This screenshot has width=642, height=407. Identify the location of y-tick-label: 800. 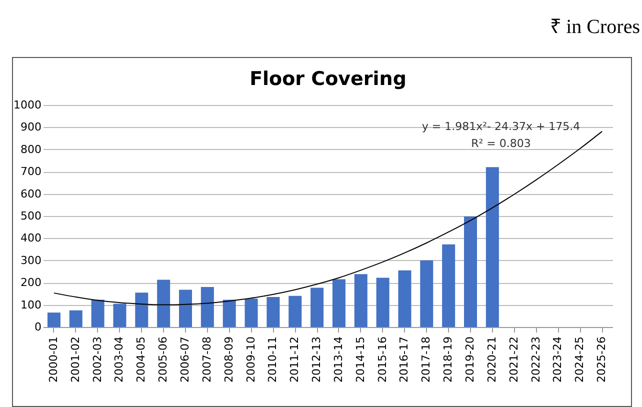
(31, 149).